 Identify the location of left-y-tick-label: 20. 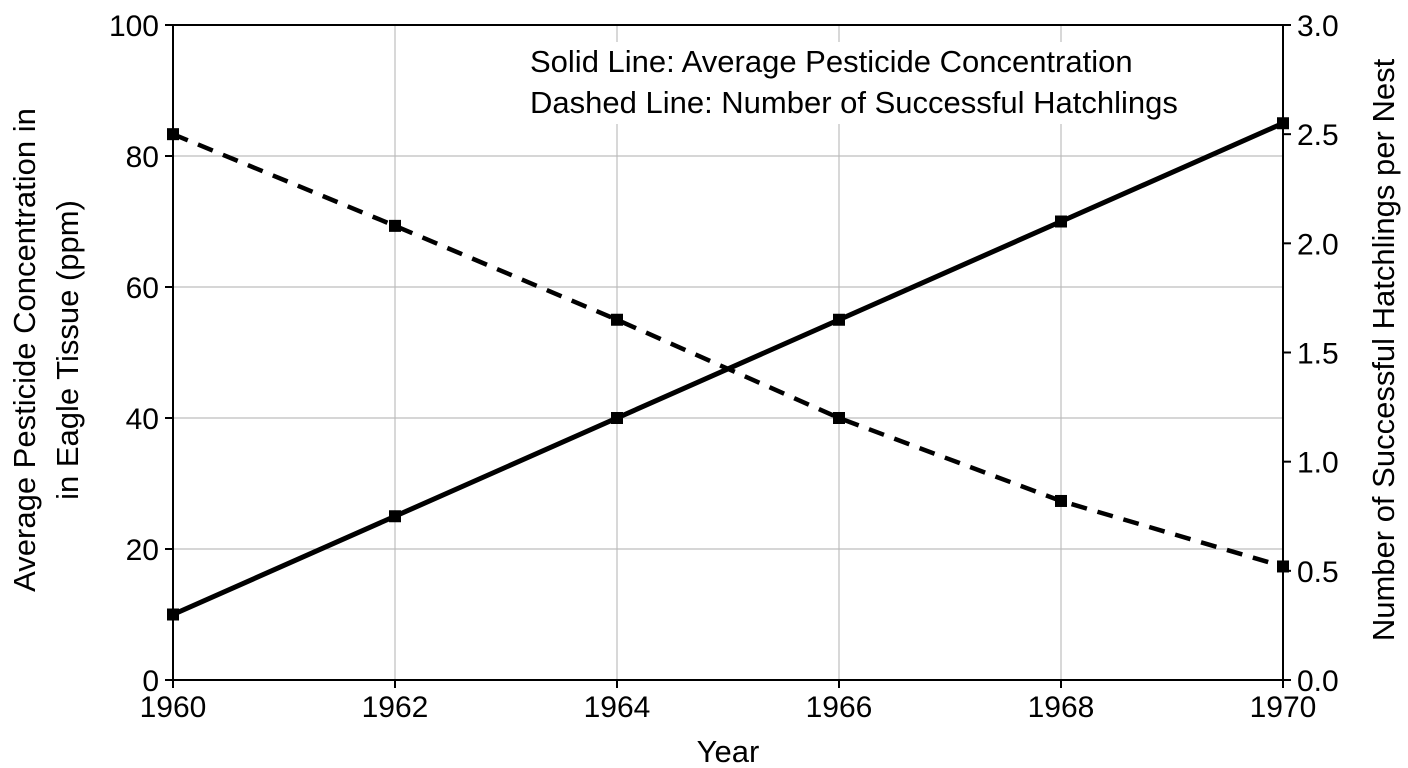
(142, 550).